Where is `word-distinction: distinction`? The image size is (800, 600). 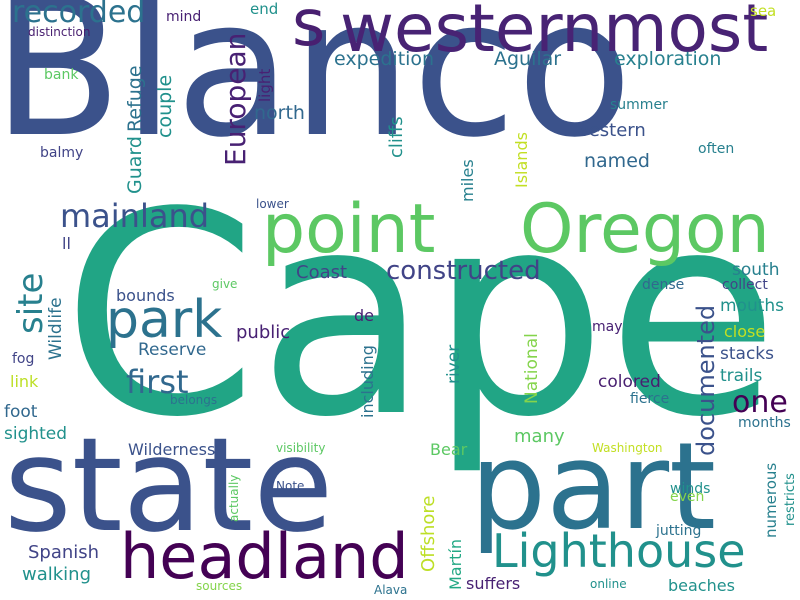
word-distinction: distinction is located at coordinates (59, 32).